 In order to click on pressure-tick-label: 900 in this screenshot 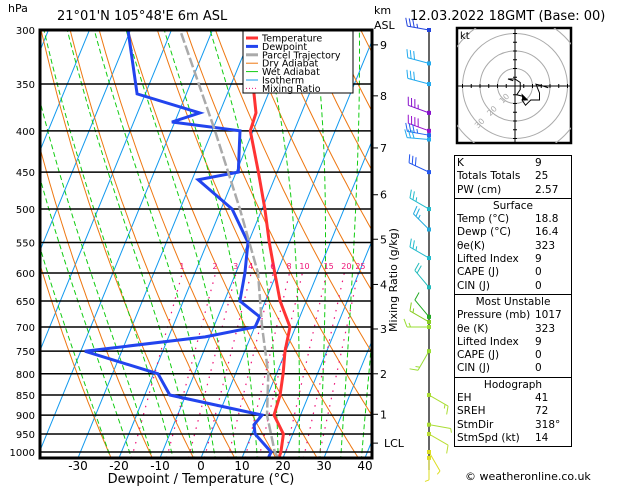, I will do `click(25, 416)`.